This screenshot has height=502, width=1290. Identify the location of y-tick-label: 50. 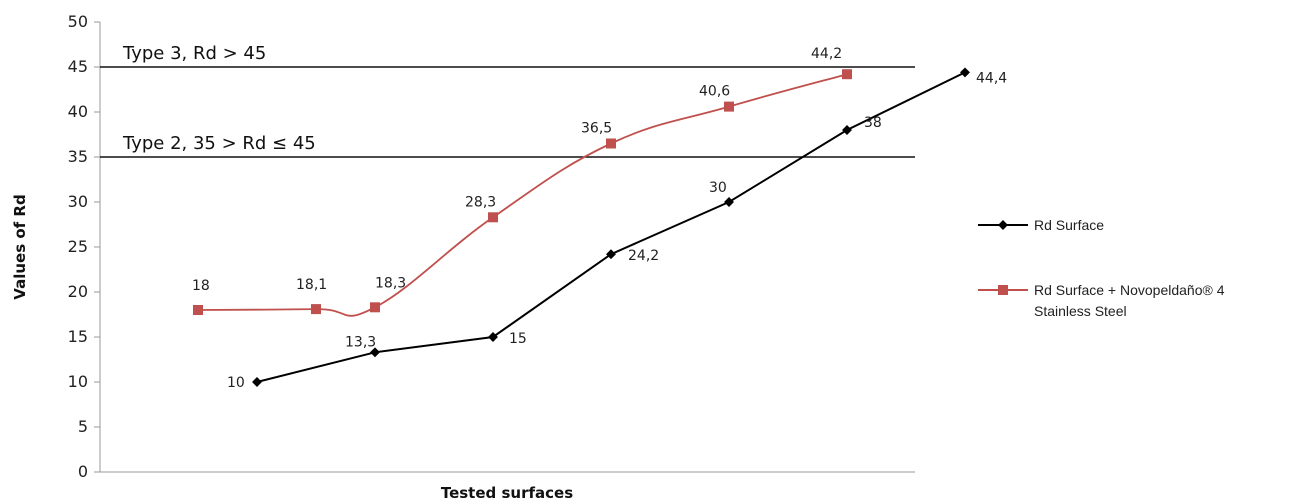
(78, 21).